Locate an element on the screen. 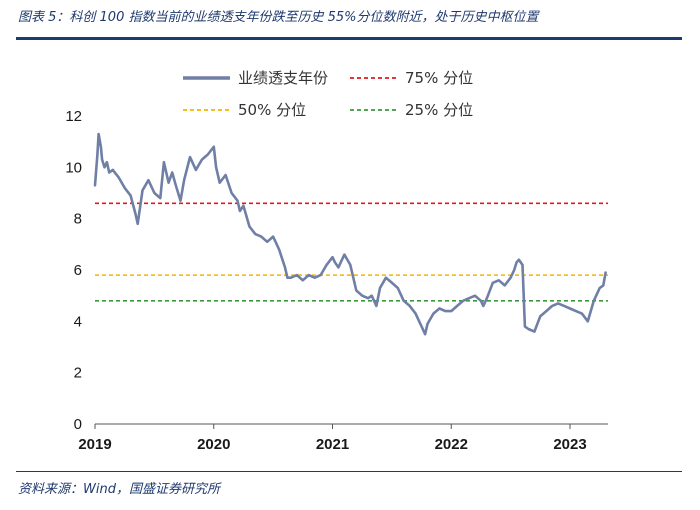 The width and height of the screenshot is (700, 510). x-tick-label: 2022 is located at coordinates (451, 444).